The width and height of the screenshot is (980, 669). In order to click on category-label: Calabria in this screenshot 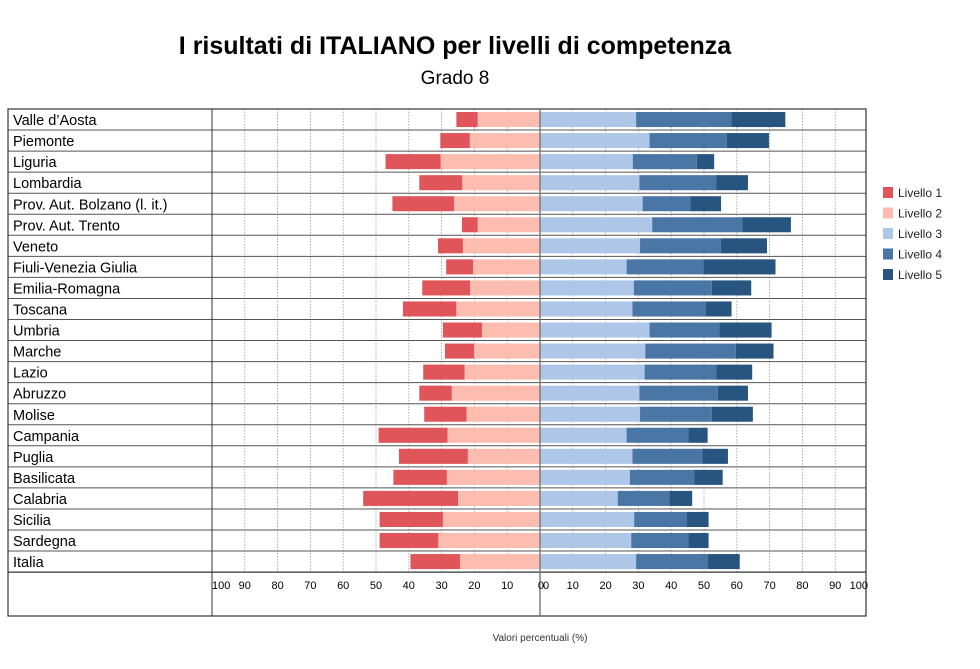, I will do `click(40, 500)`.